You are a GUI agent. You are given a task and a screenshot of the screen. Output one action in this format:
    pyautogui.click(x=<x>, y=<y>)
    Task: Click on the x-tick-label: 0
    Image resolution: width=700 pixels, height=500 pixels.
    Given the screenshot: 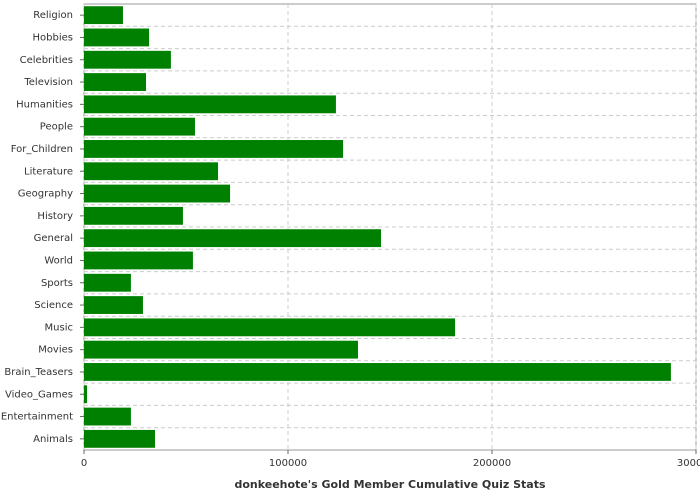 What is the action you would take?
    pyautogui.click(x=84, y=463)
    